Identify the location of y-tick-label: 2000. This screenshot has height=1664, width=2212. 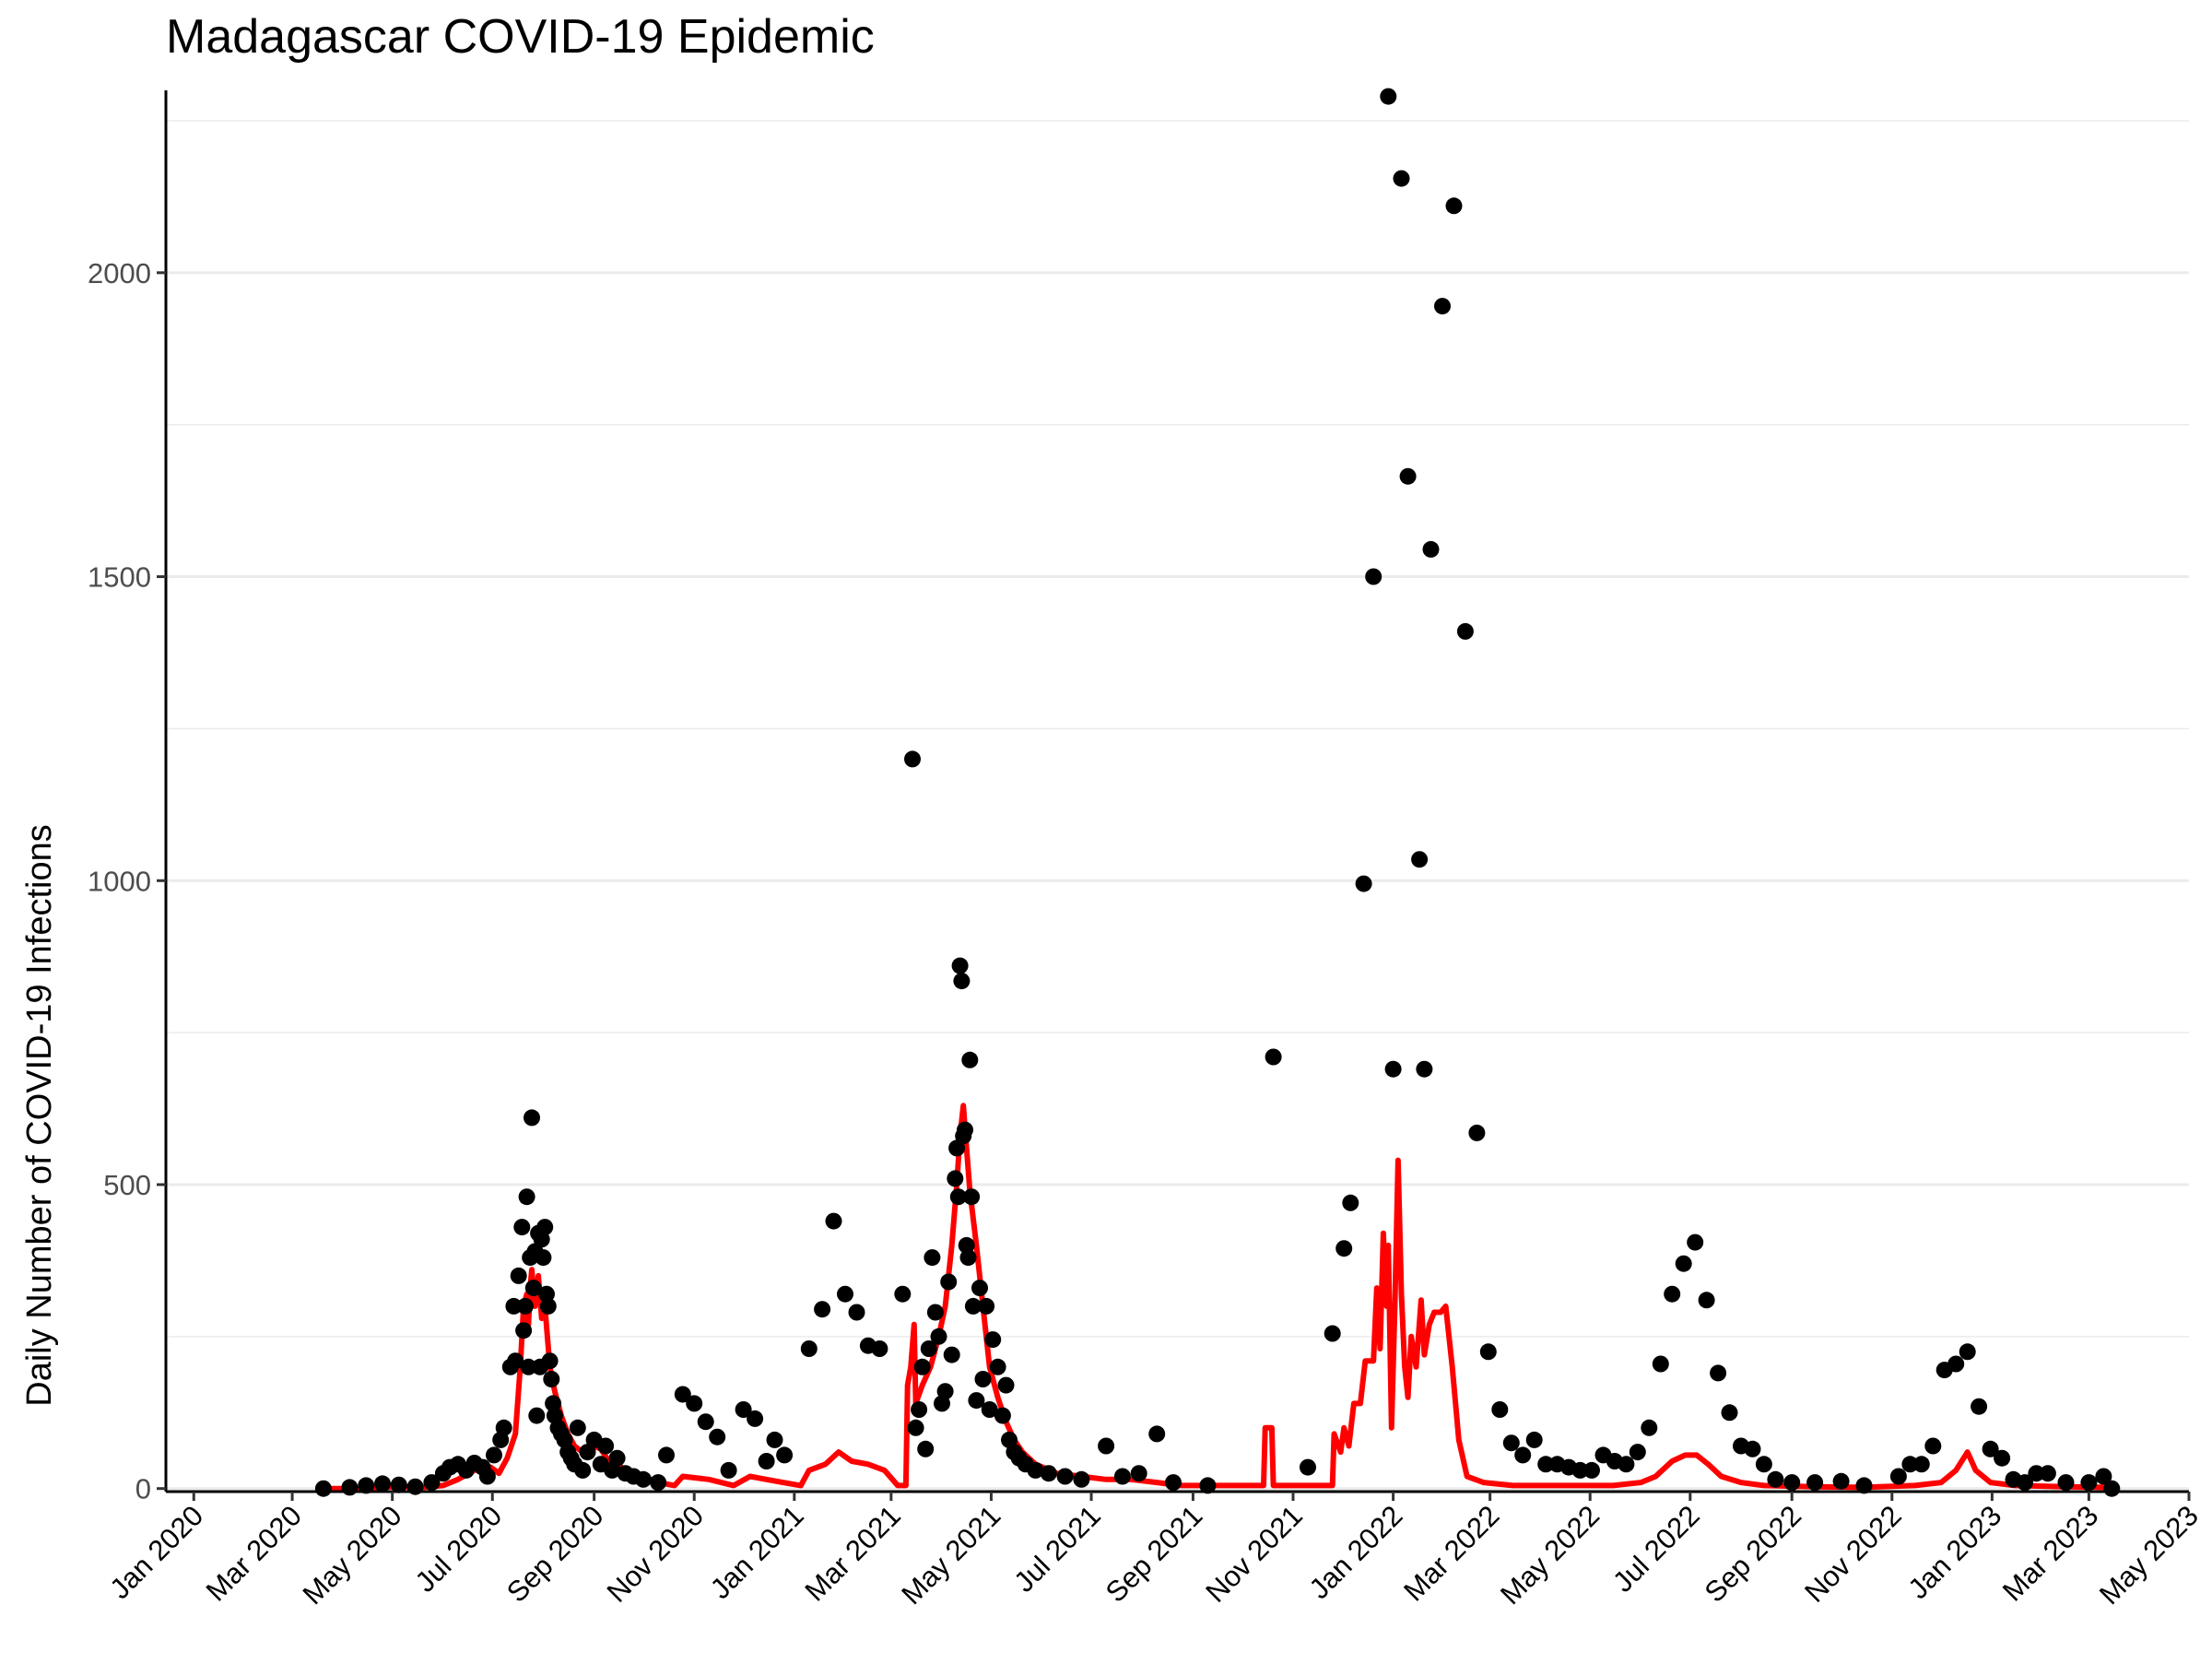
(119, 273).